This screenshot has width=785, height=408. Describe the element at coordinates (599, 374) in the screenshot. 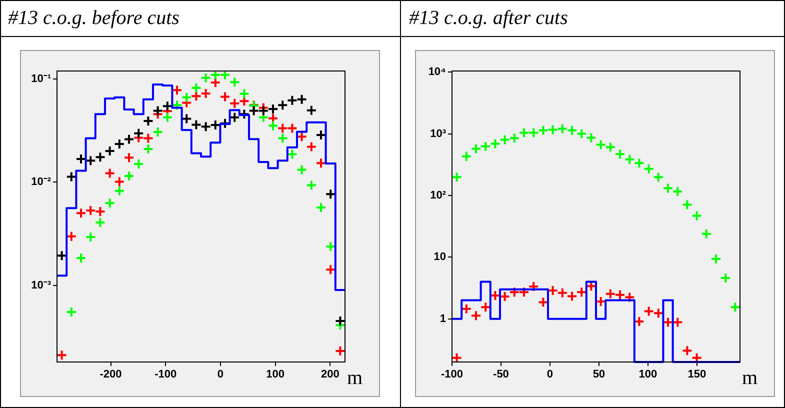

I see `x-tick-label: 50` at that location.